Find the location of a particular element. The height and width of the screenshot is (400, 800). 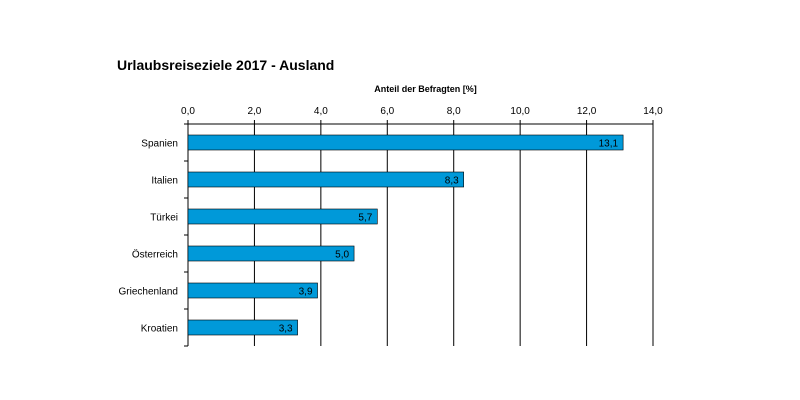

data-label: 5,7 is located at coordinates (365, 218).